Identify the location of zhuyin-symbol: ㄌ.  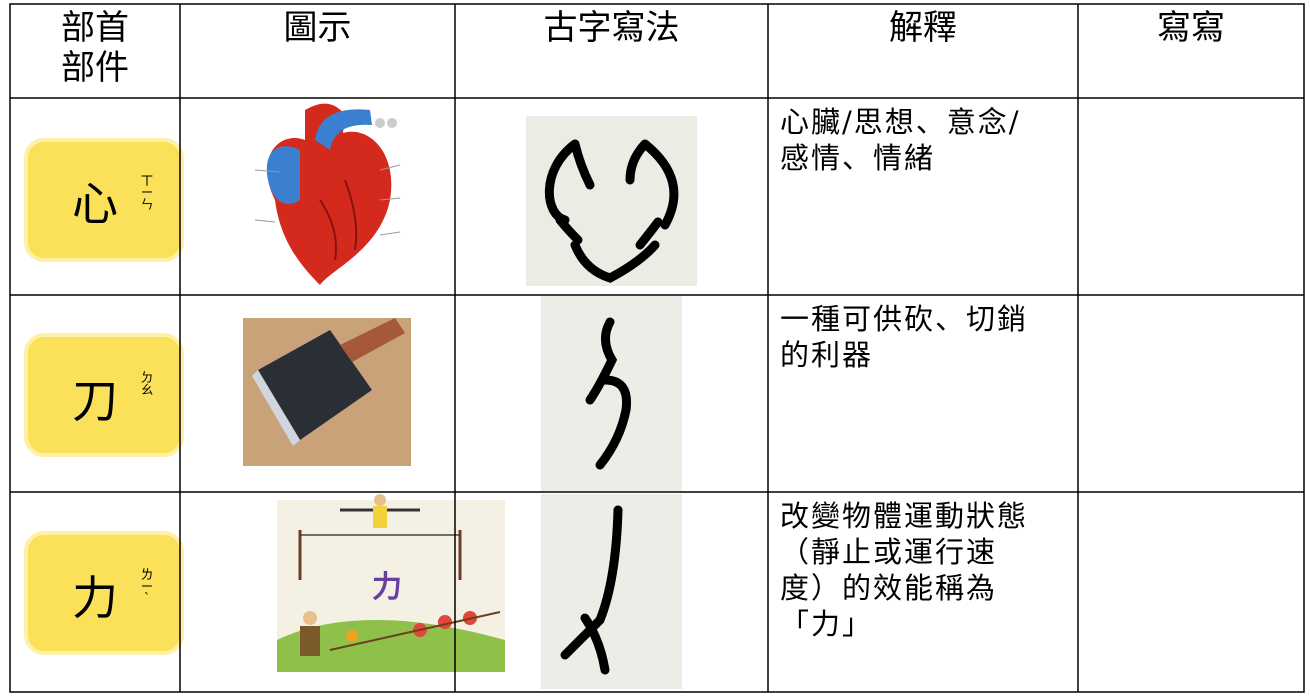
(147, 575).